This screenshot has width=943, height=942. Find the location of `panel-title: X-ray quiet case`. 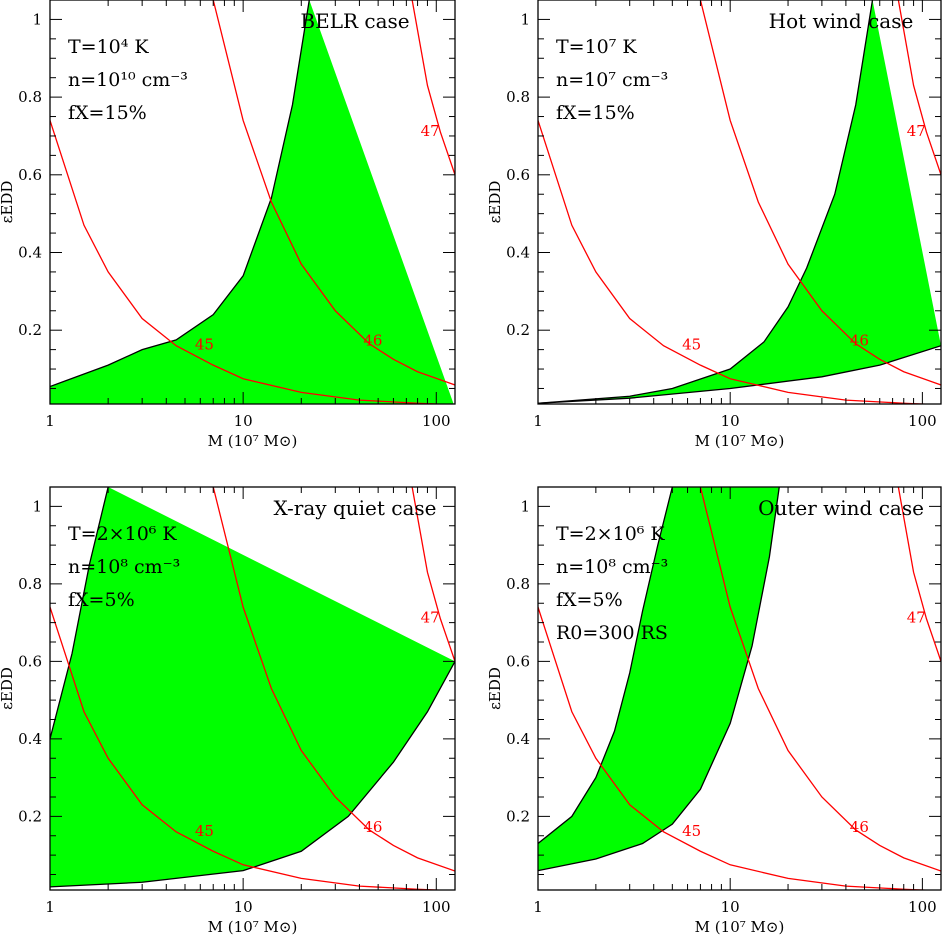

panel-title: X-ray quiet case is located at coordinates (355, 508).